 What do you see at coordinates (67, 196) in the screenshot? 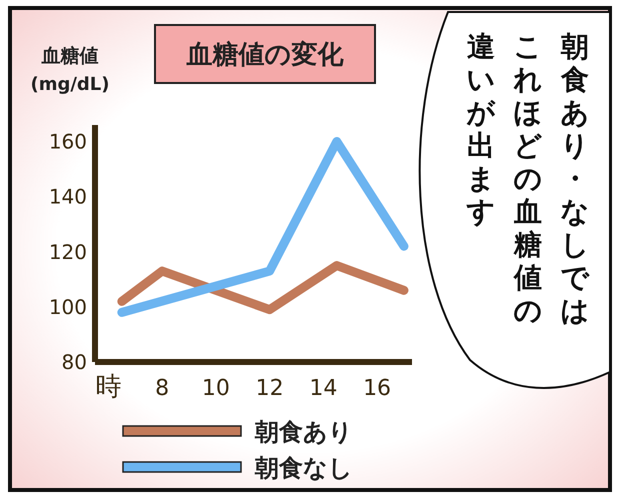
I see `y-tick-label: 140` at bounding box center [67, 196].